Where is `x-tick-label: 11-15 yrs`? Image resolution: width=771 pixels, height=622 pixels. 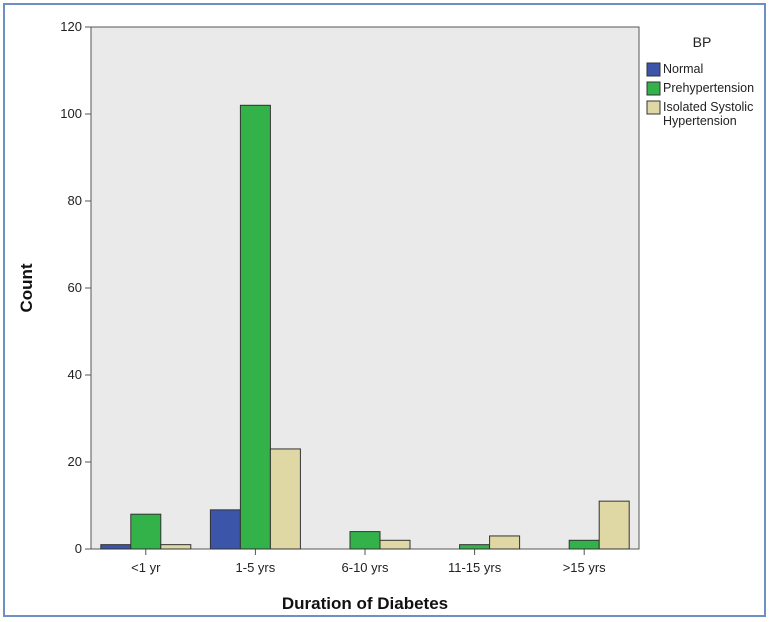
x-tick-label: 11-15 yrs is located at coordinates (475, 567).